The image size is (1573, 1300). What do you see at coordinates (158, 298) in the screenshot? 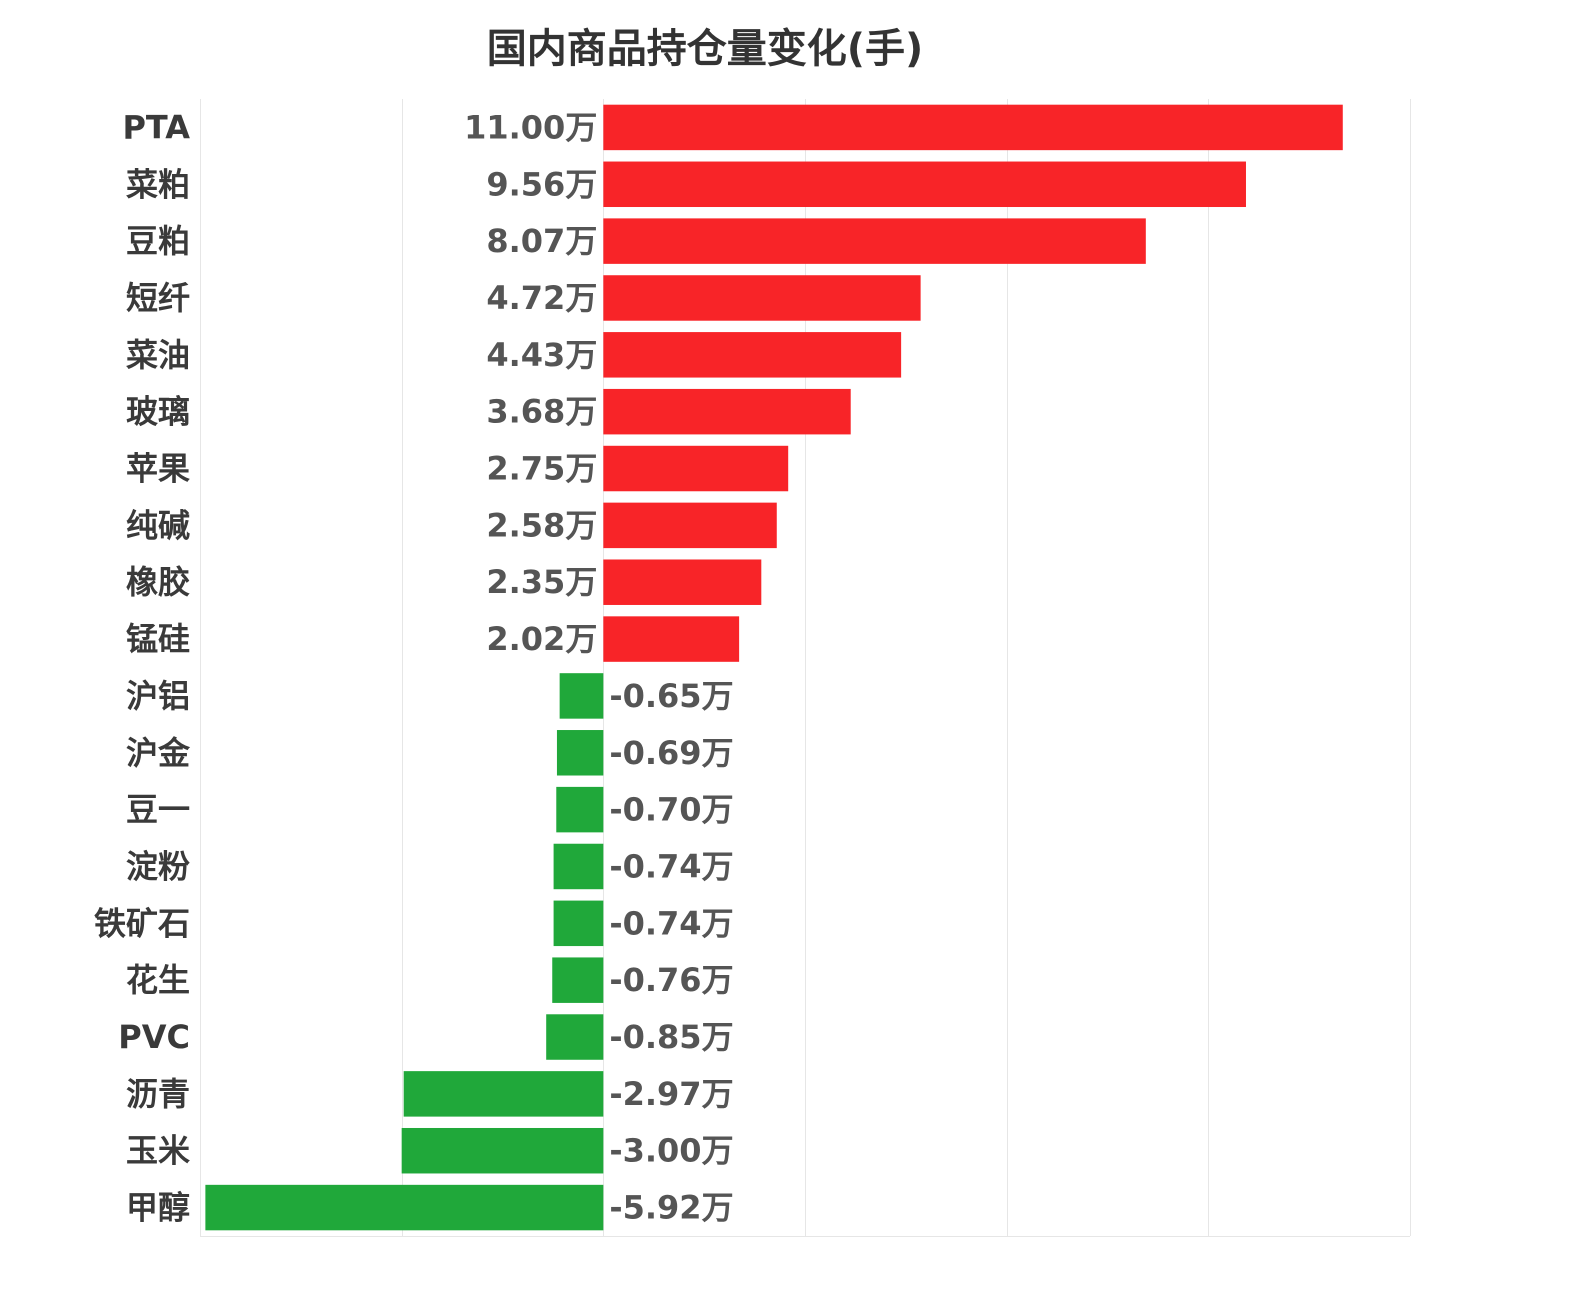
I see `category-label: 短纤` at bounding box center [158, 298].